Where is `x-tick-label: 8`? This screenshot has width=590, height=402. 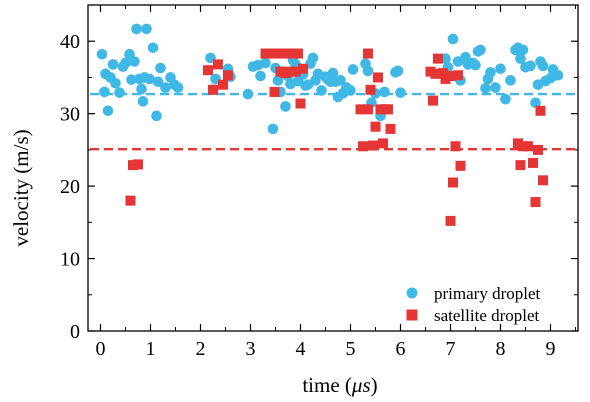 x-tick-label: 8 is located at coordinates (501, 349).